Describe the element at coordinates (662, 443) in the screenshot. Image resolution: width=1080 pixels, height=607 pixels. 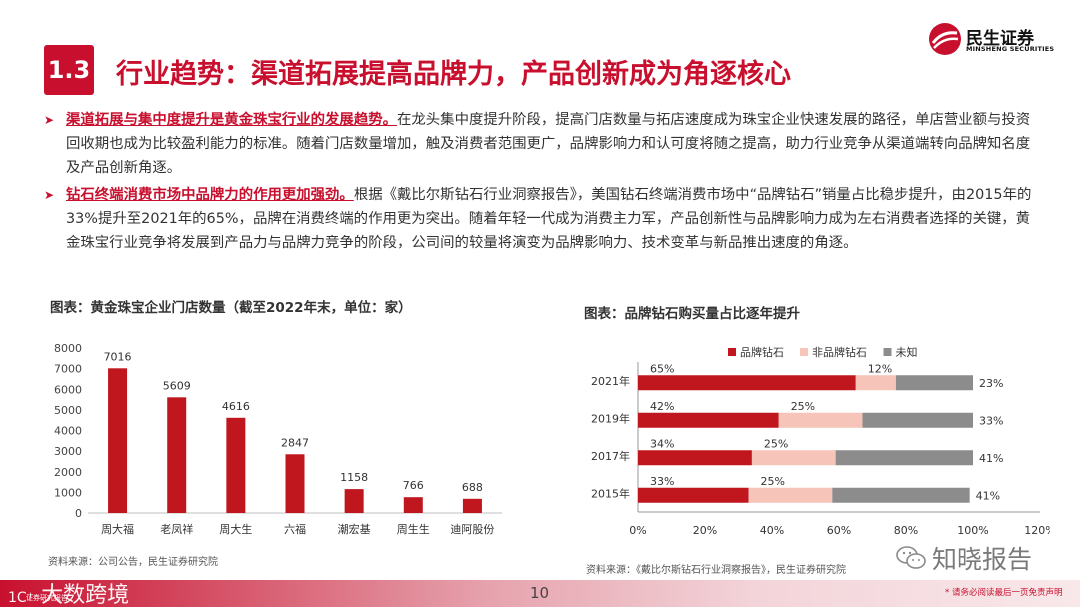
I see `segment-label: 34%` at that location.